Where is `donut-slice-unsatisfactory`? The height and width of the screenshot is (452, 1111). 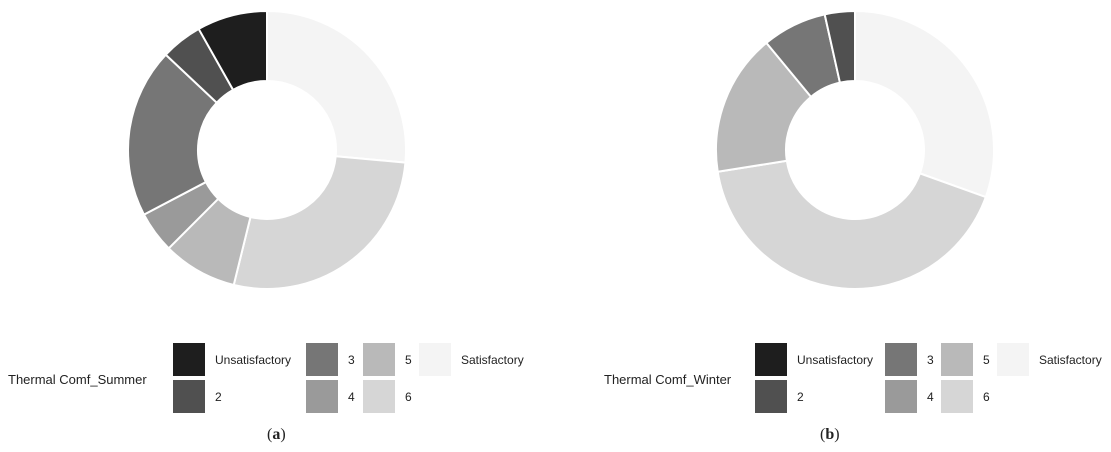 donut-slice-unsatisfactory is located at coordinates (232, 50).